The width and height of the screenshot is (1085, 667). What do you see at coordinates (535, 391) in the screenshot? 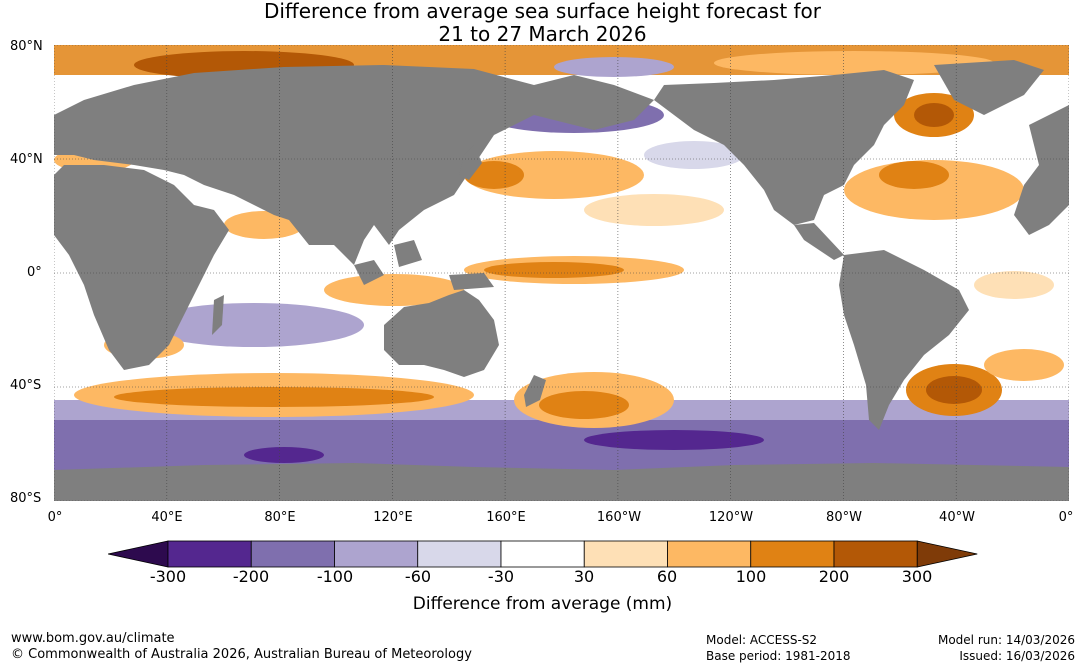
I see `new-zealand` at bounding box center [535, 391].